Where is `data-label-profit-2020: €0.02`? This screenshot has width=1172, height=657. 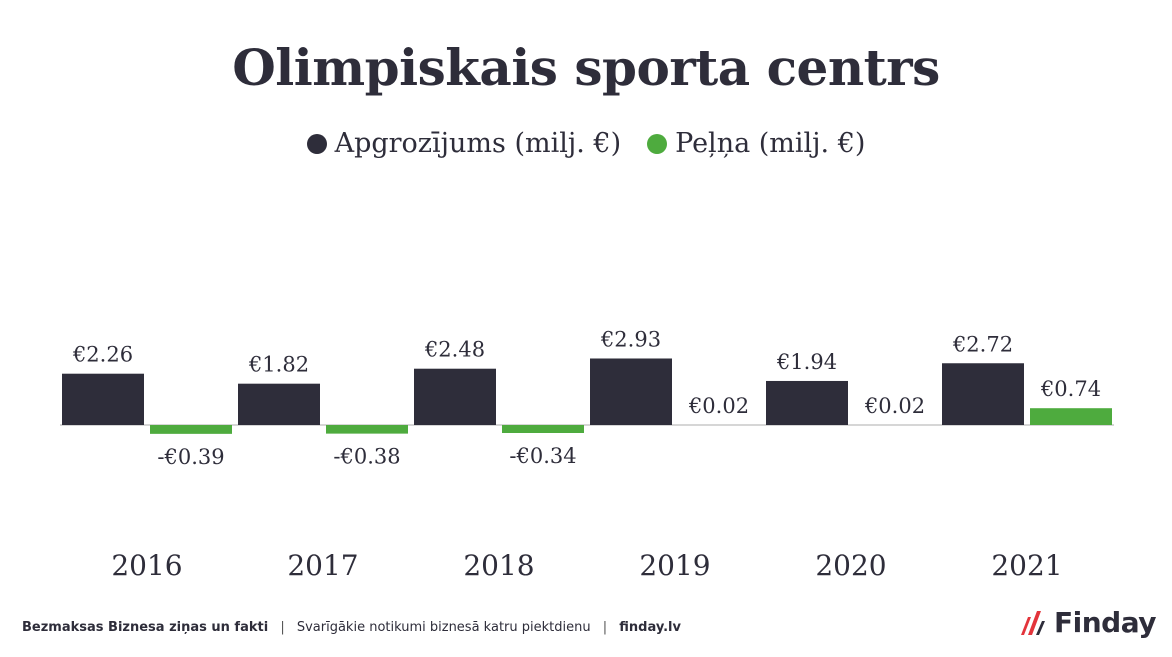
data-label-profit-2020: €0.02 is located at coordinates (894, 406).